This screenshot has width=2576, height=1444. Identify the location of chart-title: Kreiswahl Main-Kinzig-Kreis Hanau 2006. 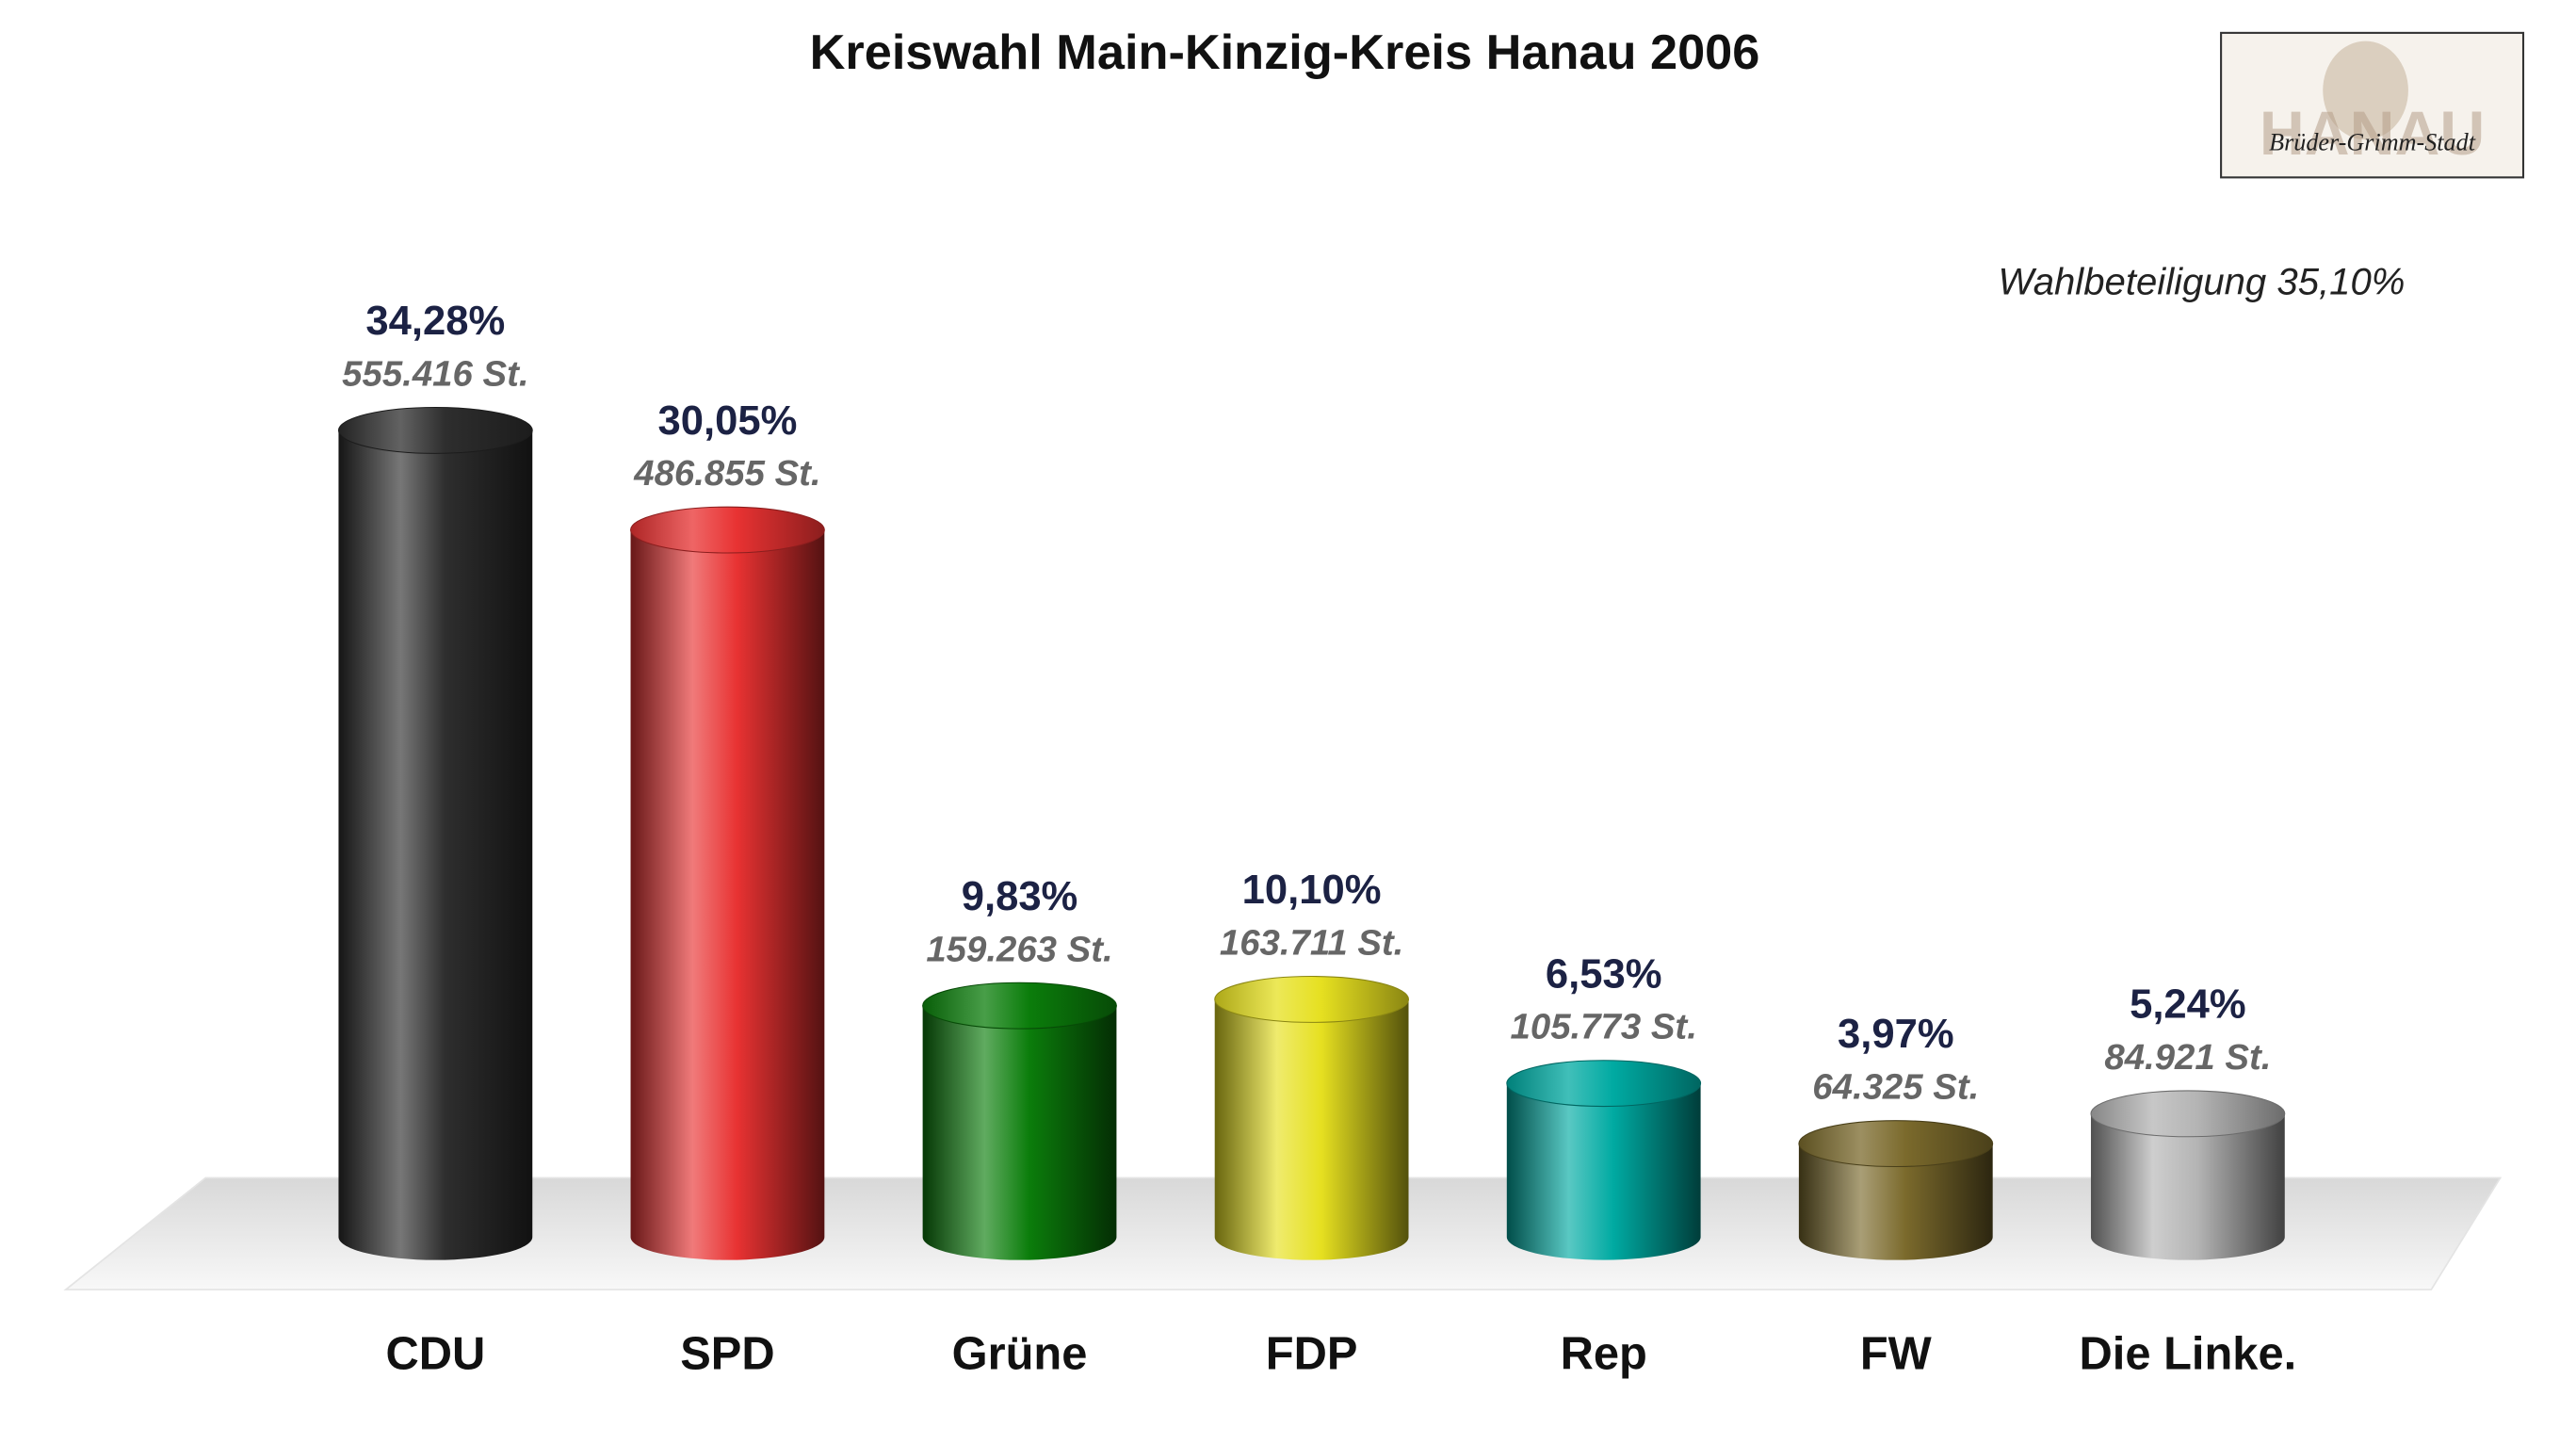
(1285, 52).